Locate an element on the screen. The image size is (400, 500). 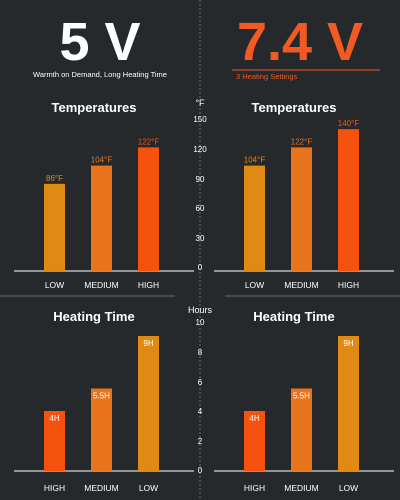
category-label-top-right-high: HIGH is located at coordinates (348, 285).